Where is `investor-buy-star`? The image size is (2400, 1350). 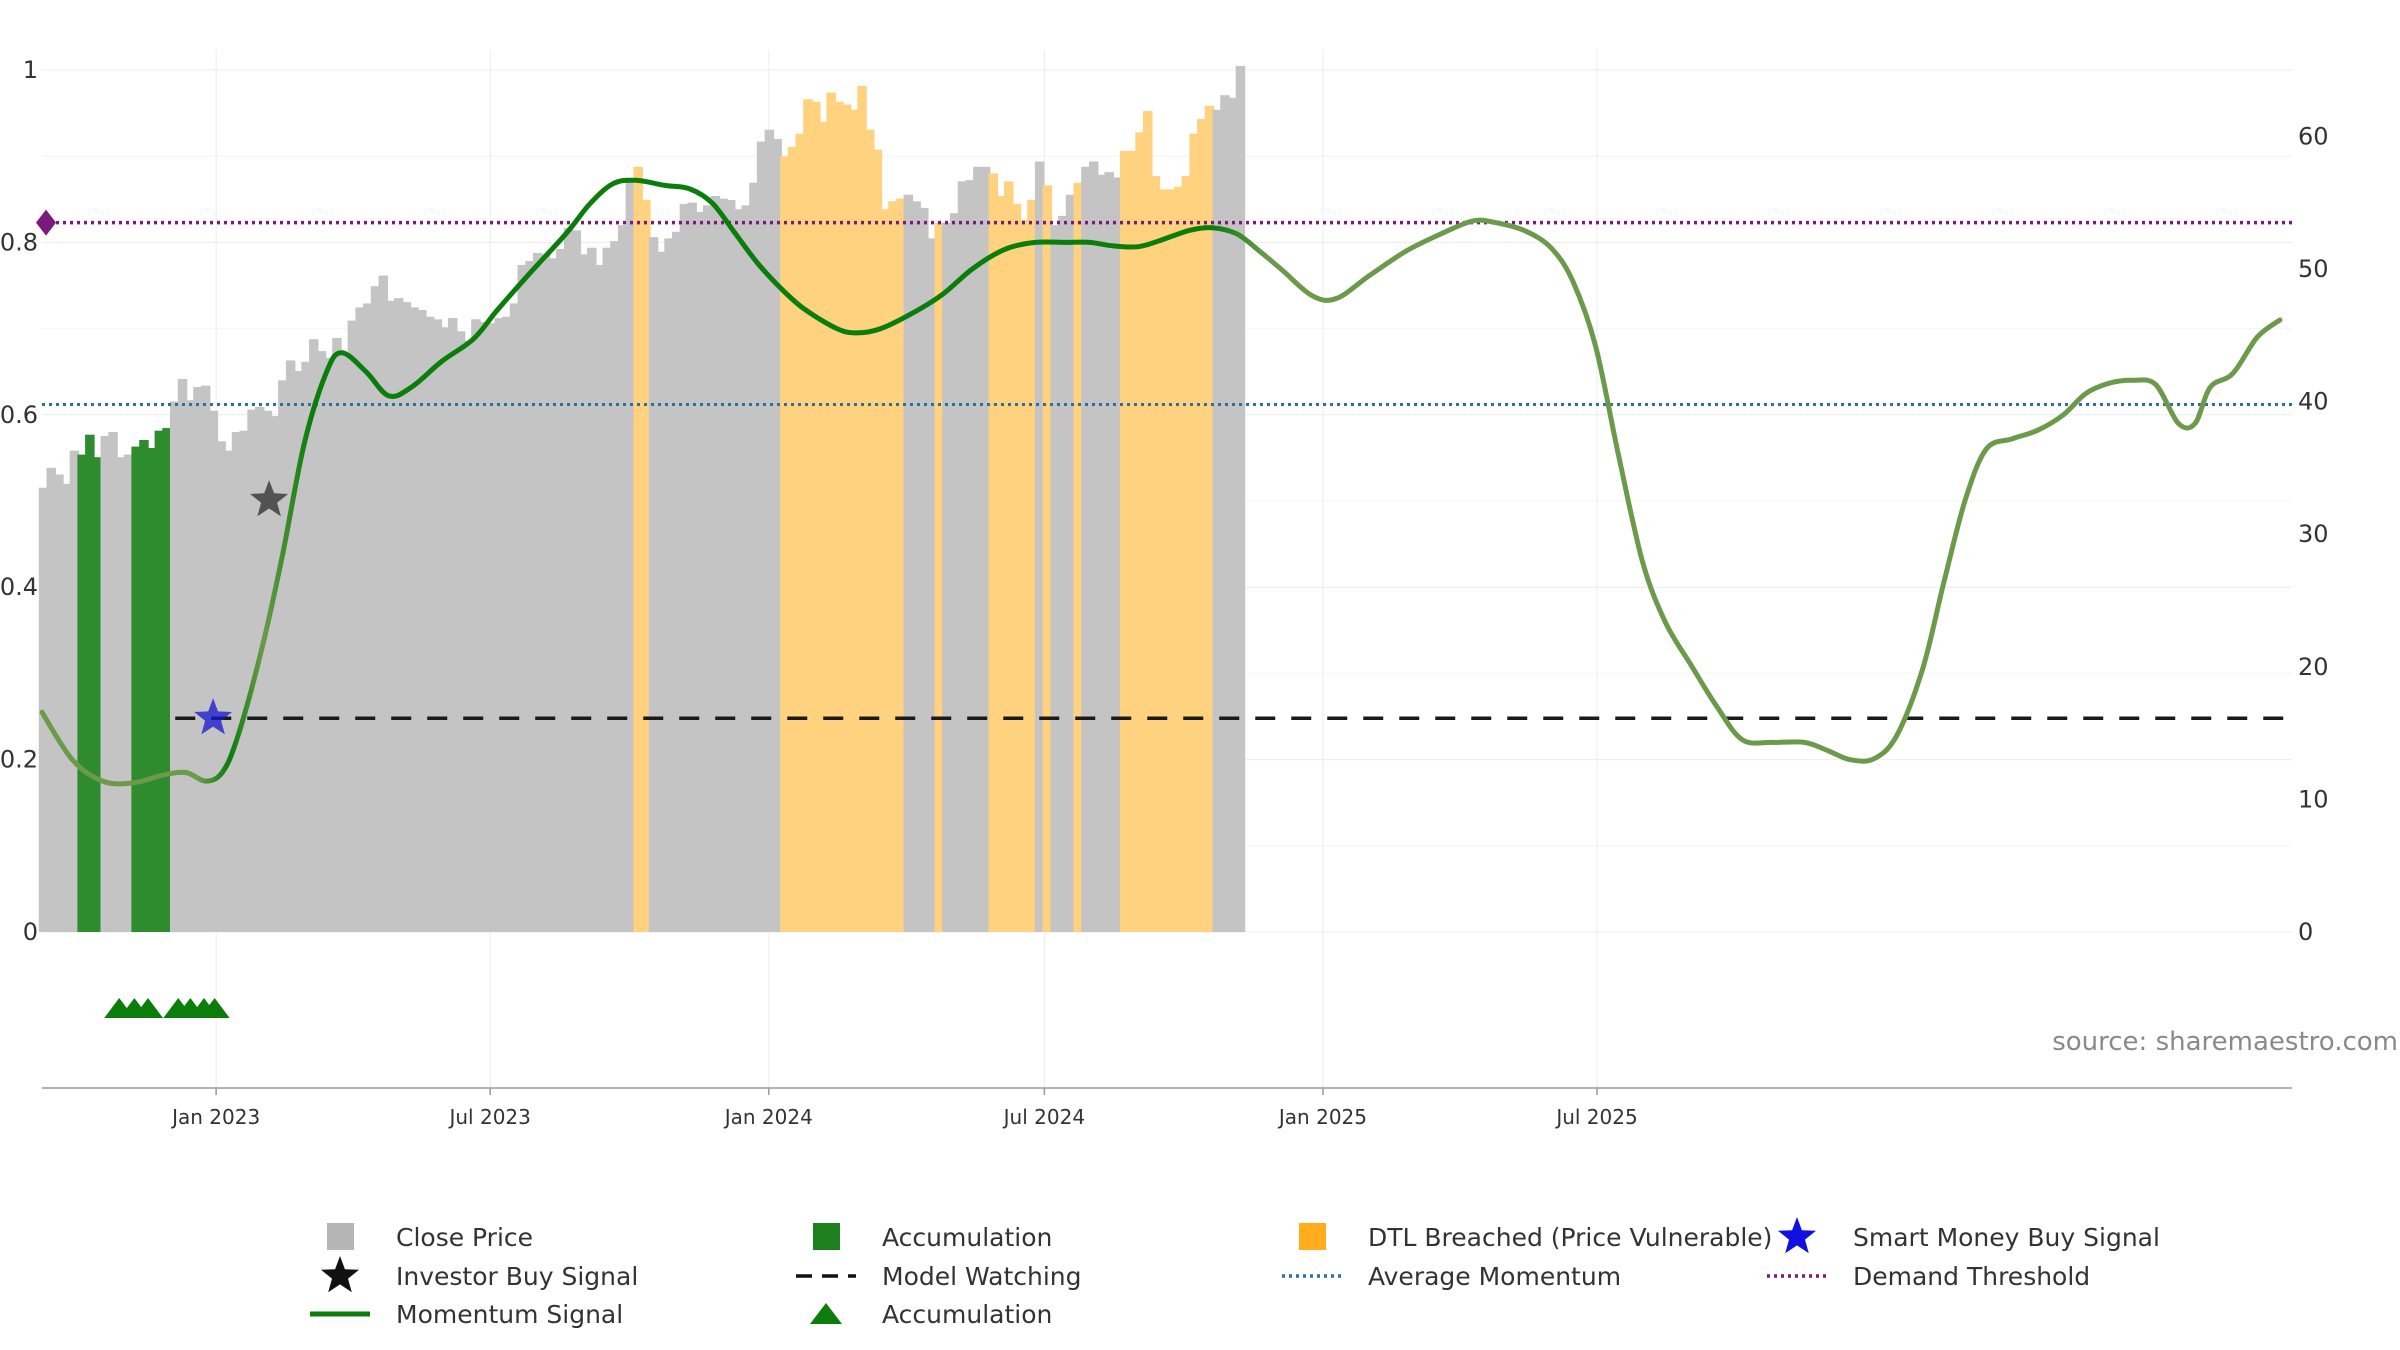
investor-buy-star is located at coordinates (269, 498).